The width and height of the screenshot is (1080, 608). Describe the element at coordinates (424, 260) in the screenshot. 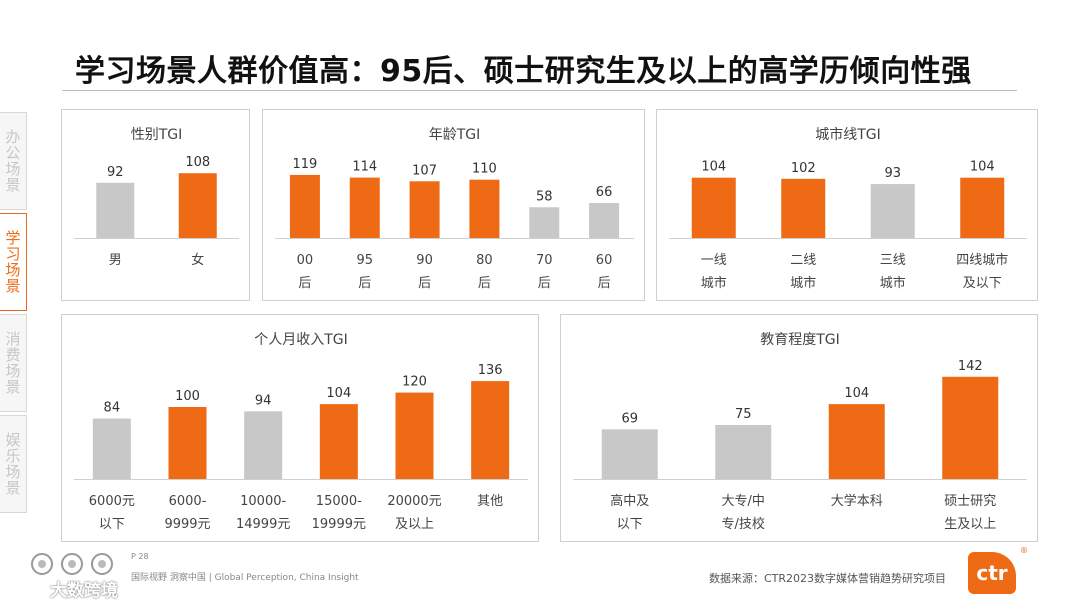

I see `category-label: 90` at that location.